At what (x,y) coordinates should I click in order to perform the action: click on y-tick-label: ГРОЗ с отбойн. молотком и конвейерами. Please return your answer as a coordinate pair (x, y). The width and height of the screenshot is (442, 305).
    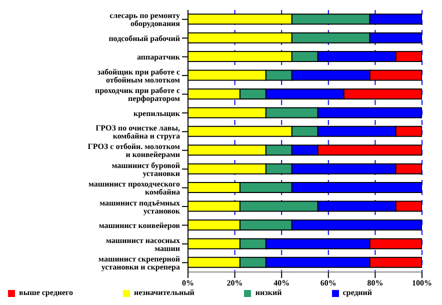
    Looking at the image, I should click on (134, 151).